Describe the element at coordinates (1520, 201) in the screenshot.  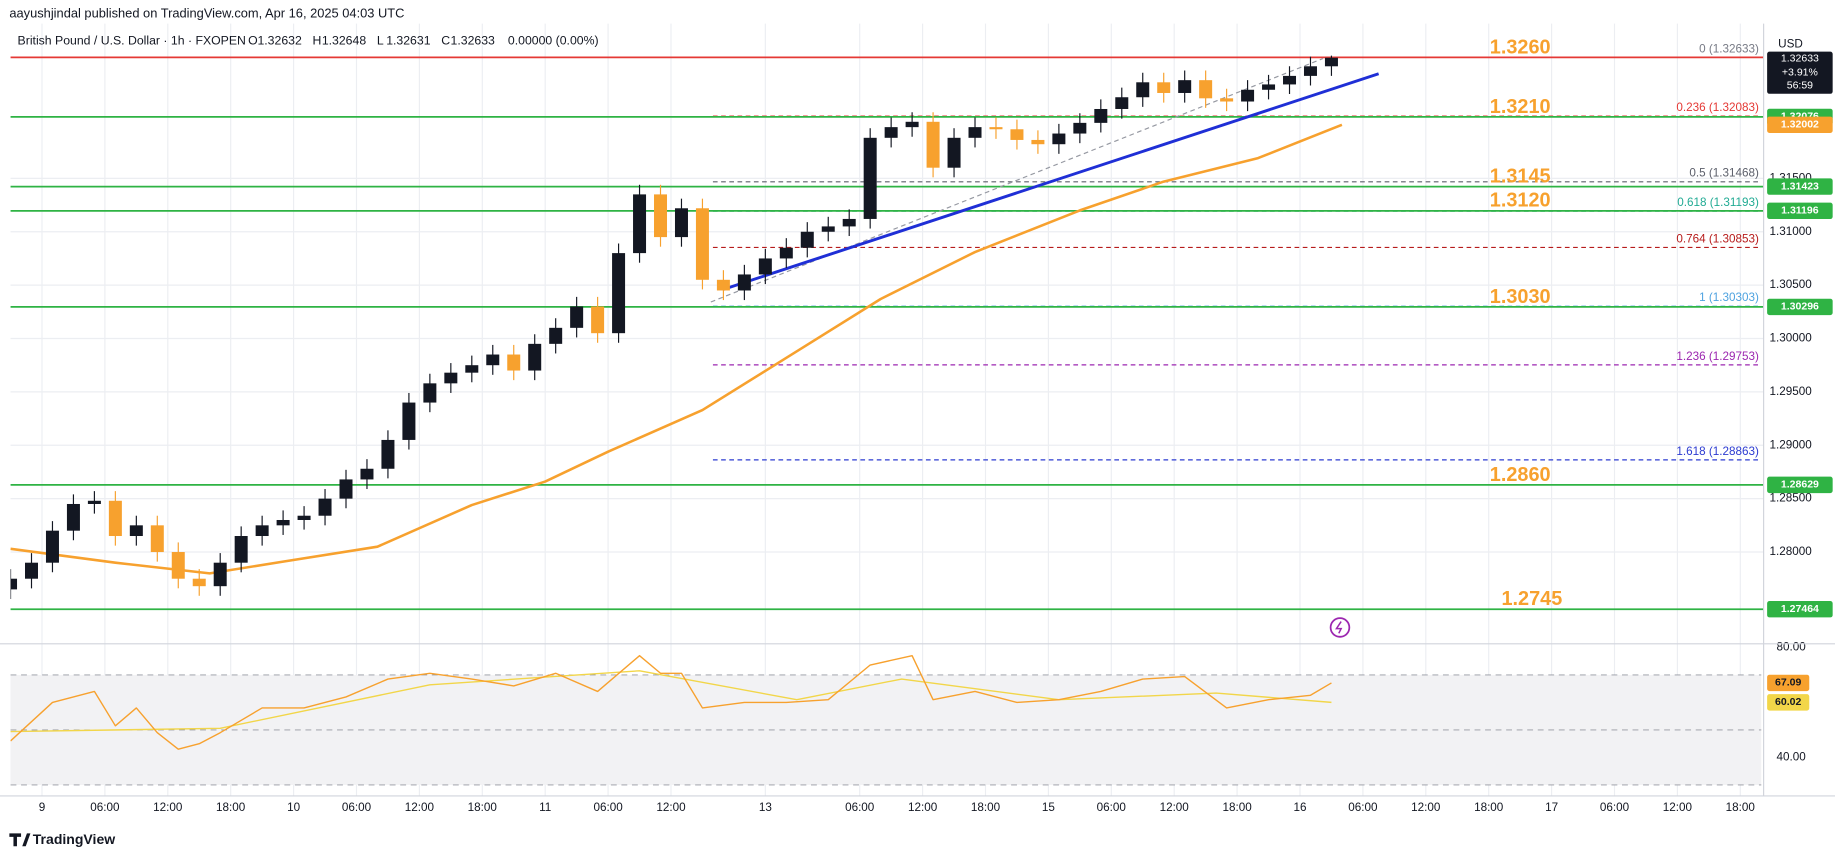
I see `level-annotation: 1.3120` at that location.